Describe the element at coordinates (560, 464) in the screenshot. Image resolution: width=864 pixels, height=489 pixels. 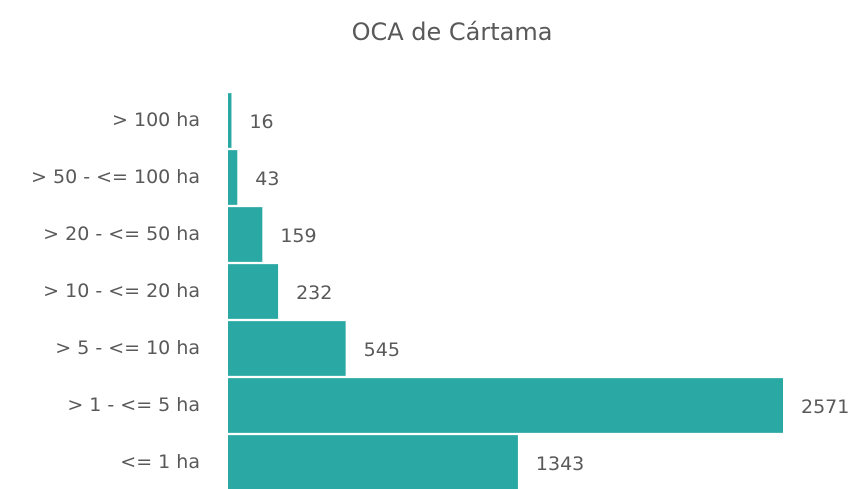
I see `value-label: 1343` at that location.